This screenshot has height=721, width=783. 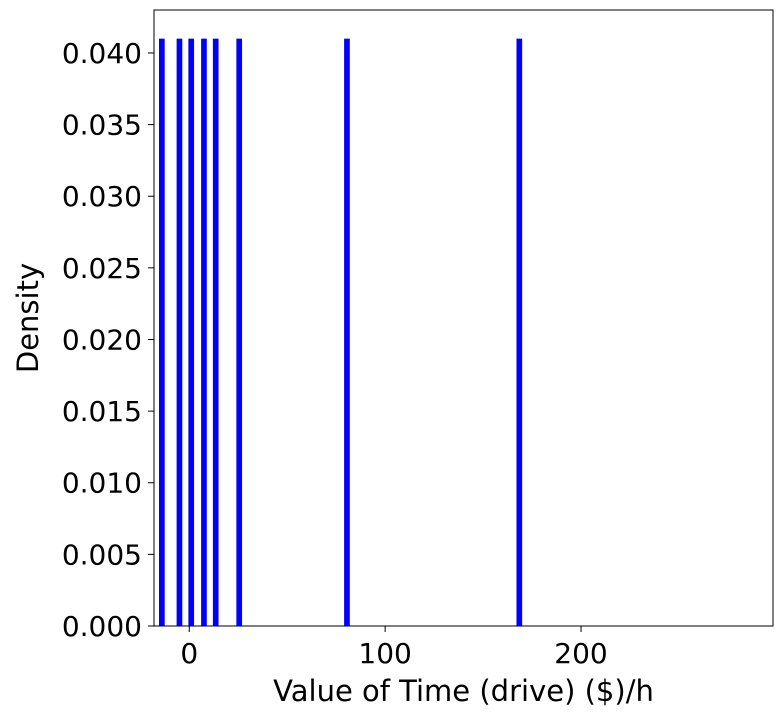 What do you see at coordinates (102, 483) in the screenshot?
I see `y-tick-label: 0.010` at bounding box center [102, 483].